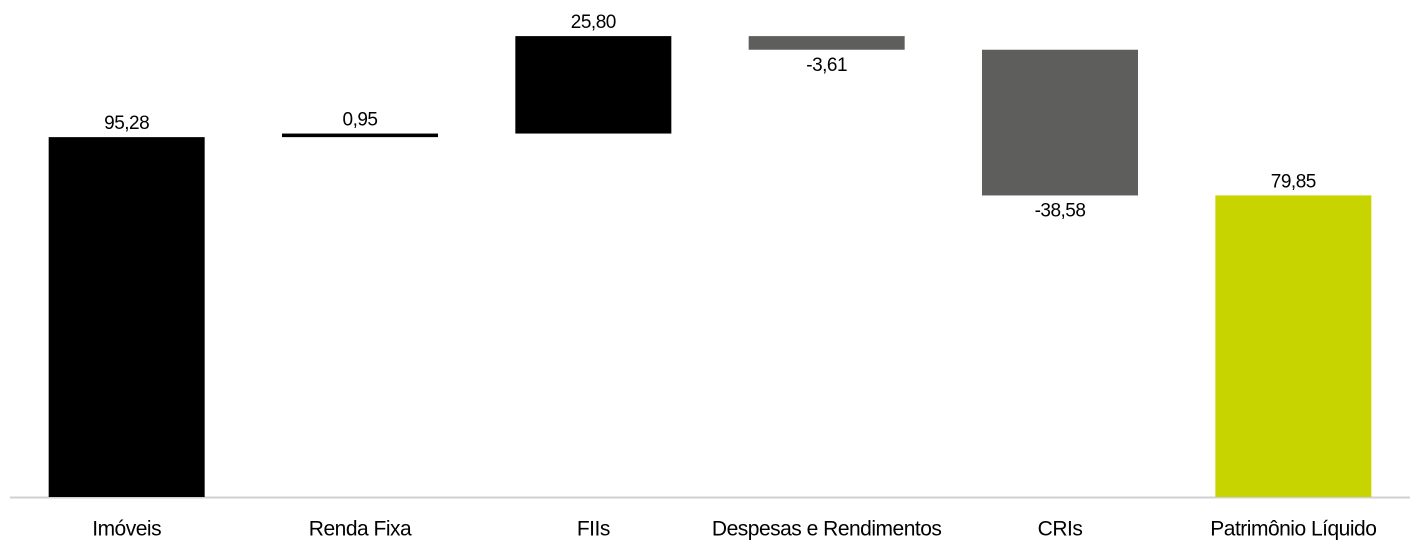 The height and width of the screenshot is (544, 1417). I want to click on value-label: 25,80, so click(593, 22).